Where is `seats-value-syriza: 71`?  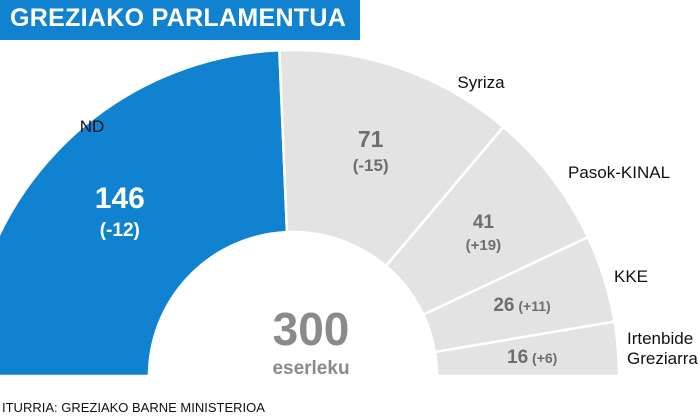
seats-value-syriza: 71 is located at coordinates (371, 139).